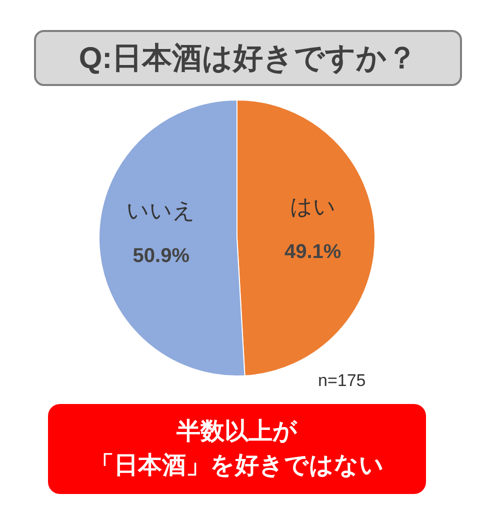  What do you see at coordinates (161, 211) in the screenshot?
I see `slice-label: いいえ` at bounding box center [161, 211].